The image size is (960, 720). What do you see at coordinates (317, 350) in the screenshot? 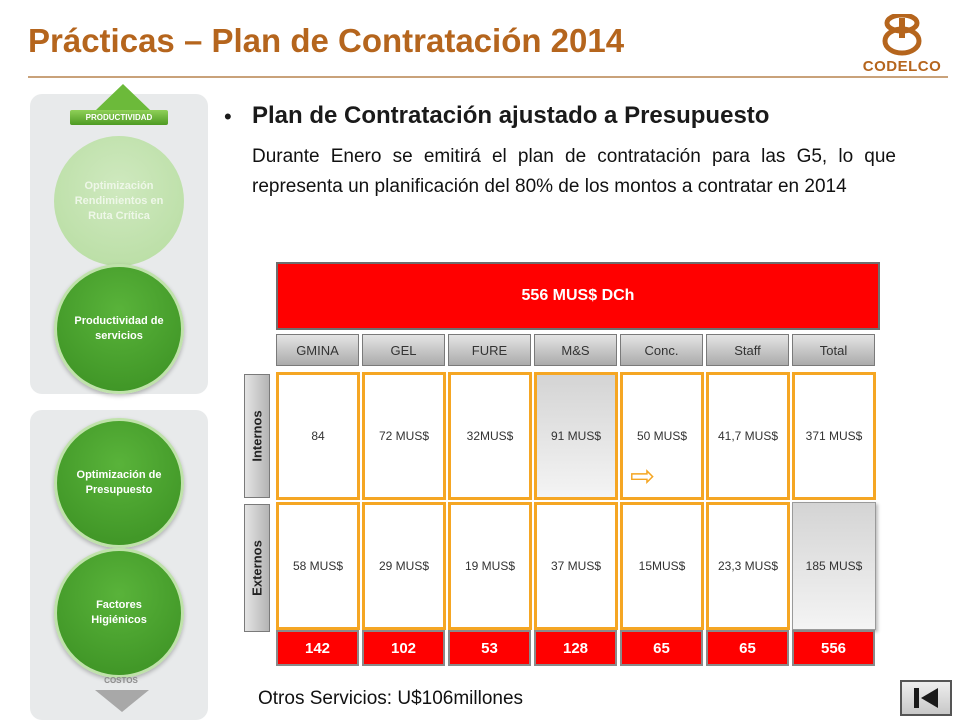
I see `header-gmina: GMINA` at bounding box center [317, 350].